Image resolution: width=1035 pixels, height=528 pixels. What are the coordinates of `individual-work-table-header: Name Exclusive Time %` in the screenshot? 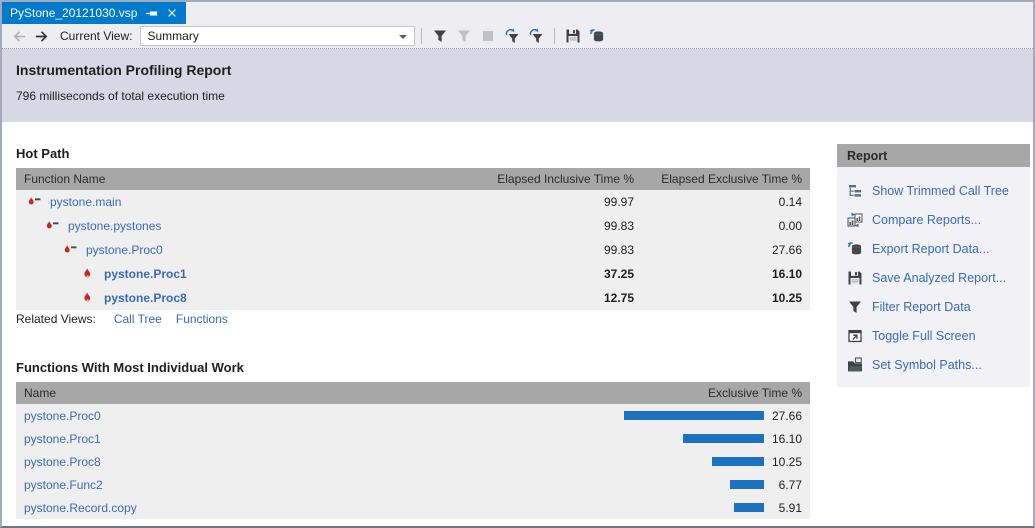 It's located at (413, 393).